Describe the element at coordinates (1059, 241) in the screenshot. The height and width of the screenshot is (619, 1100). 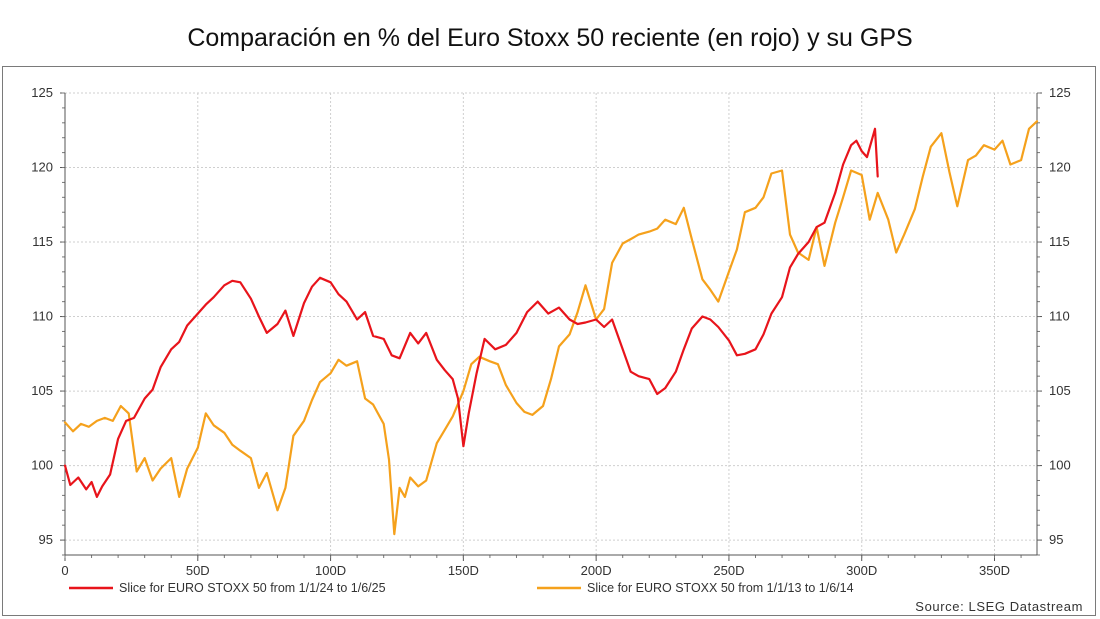
I see `y-tick-label-right: 115` at that location.